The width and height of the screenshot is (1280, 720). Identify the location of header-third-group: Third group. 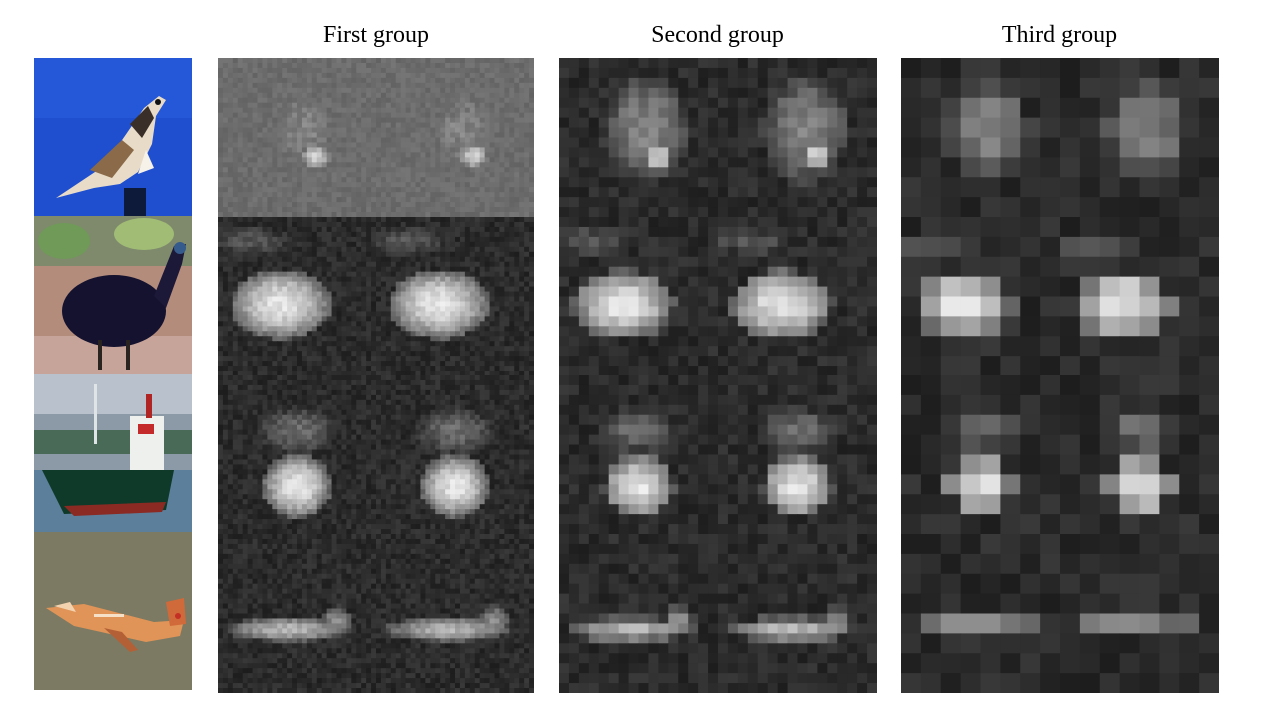
(1059, 35).